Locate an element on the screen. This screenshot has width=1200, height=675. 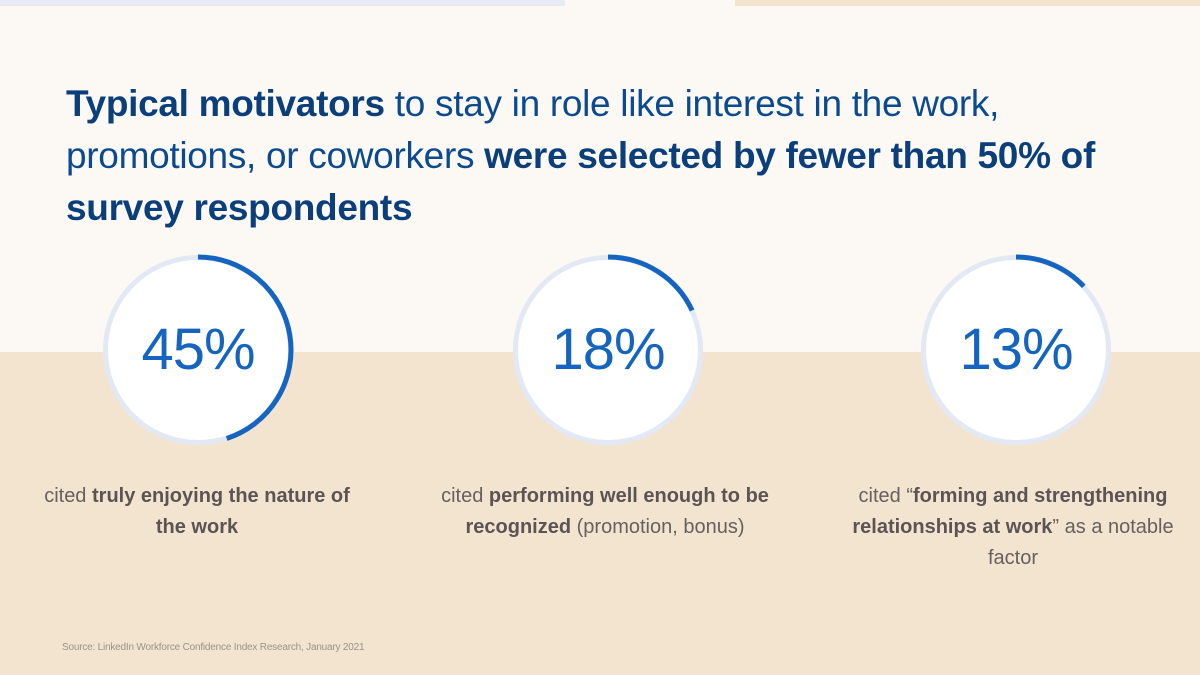
stat-value-3: 13% is located at coordinates (1016, 349).